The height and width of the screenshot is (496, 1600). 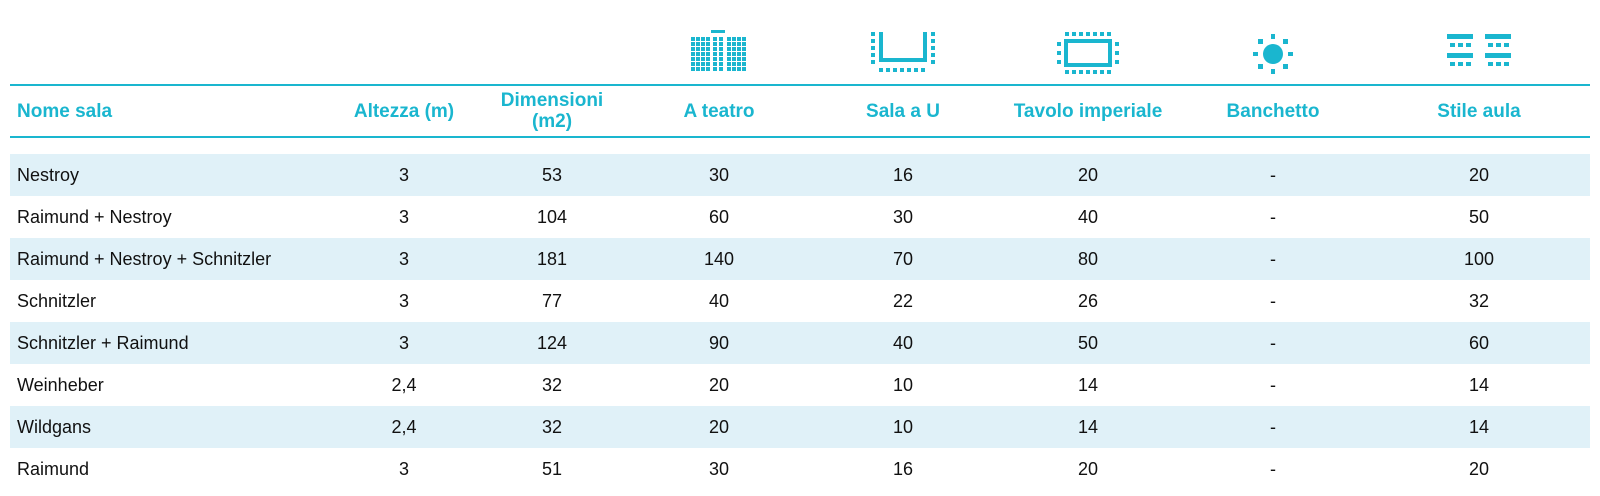 I want to click on theatre-cell: 60, so click(x=719, y=216).